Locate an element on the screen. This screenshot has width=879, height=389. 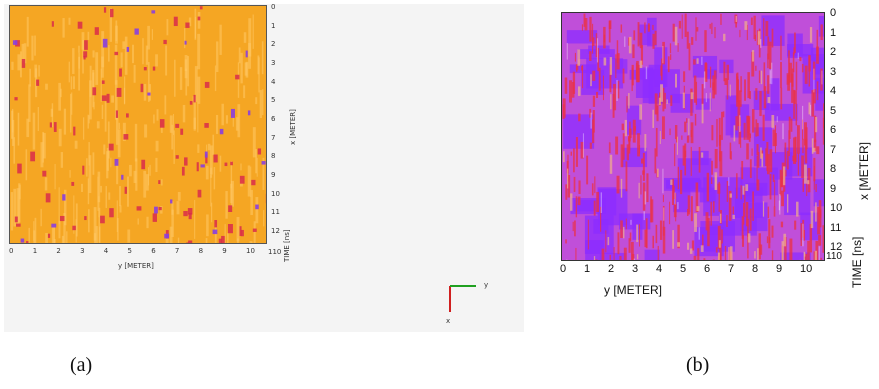
panel-a-x-tick-1: 1 is located at coordinates (35, 251).